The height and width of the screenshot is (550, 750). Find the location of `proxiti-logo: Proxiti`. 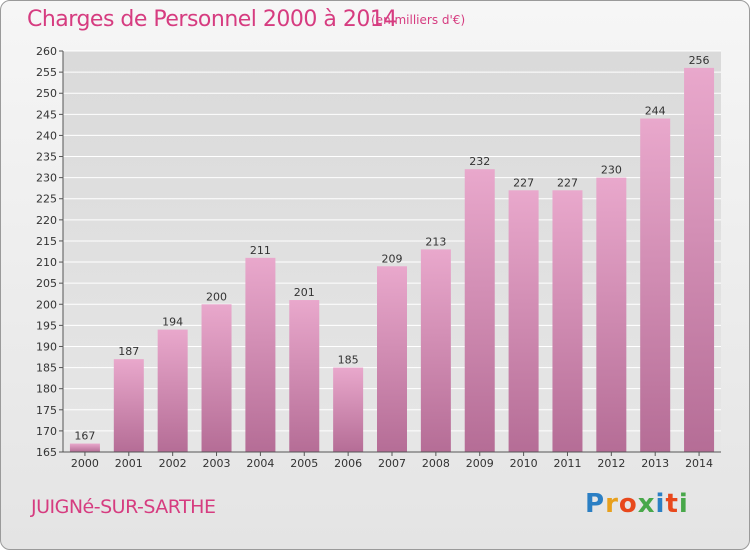

proxiti-logo: Proxiti is located at coordinates (637, 504).